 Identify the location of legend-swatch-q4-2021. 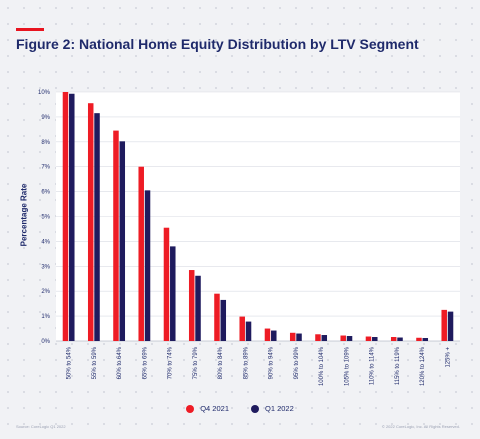
(190, 408).